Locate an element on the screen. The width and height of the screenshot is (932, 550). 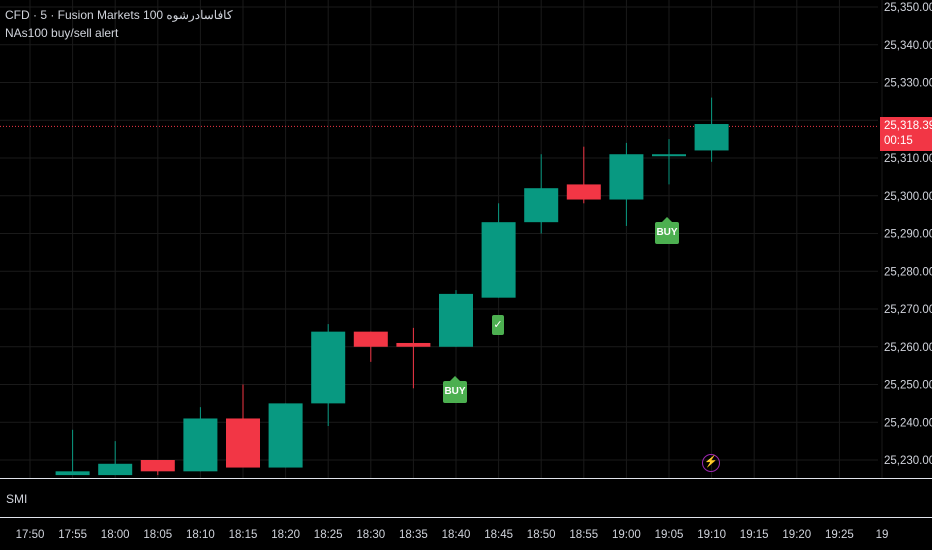
price-axis-label: 25,350.00 is located at coordinates (908, 8).